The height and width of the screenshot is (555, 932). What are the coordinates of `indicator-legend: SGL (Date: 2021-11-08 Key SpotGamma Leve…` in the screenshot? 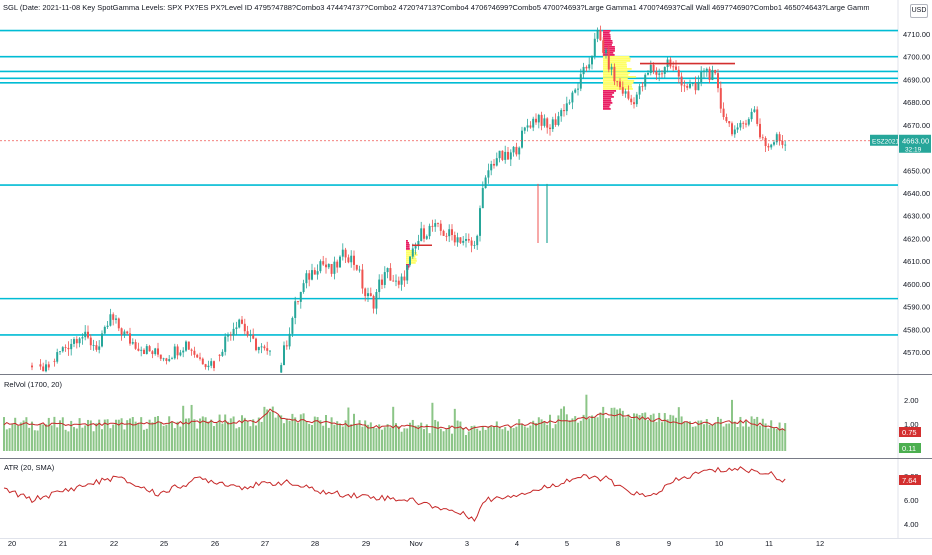 It's located at (436, 7).